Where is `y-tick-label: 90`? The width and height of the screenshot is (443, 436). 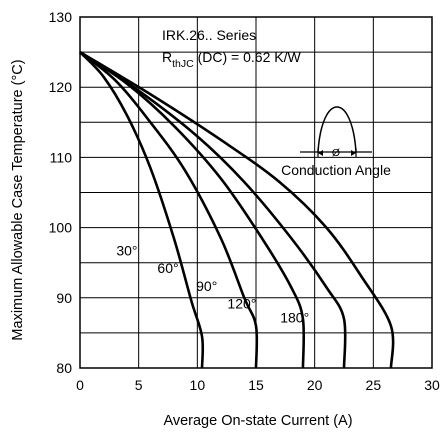
y-tick-label: 90 is located at coordinates (64, 298).